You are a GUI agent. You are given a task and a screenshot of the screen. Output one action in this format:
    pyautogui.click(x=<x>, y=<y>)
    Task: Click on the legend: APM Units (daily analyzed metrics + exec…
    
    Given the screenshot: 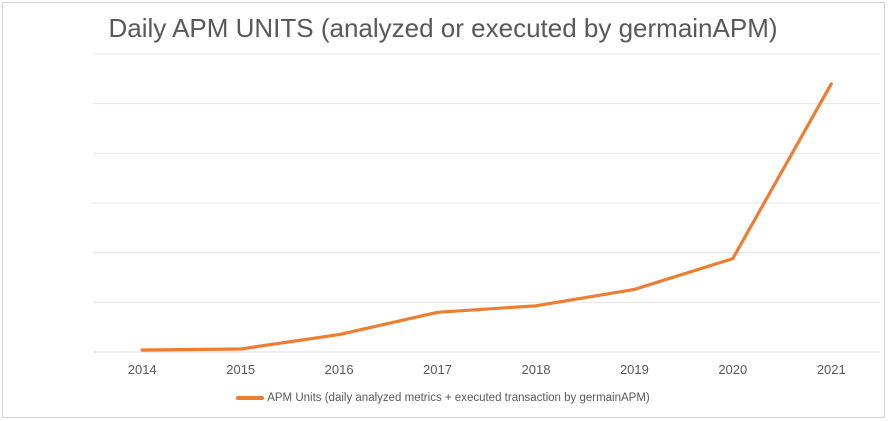 What is the action you would take?
    pyautogui.click(x=443, y=398)
    